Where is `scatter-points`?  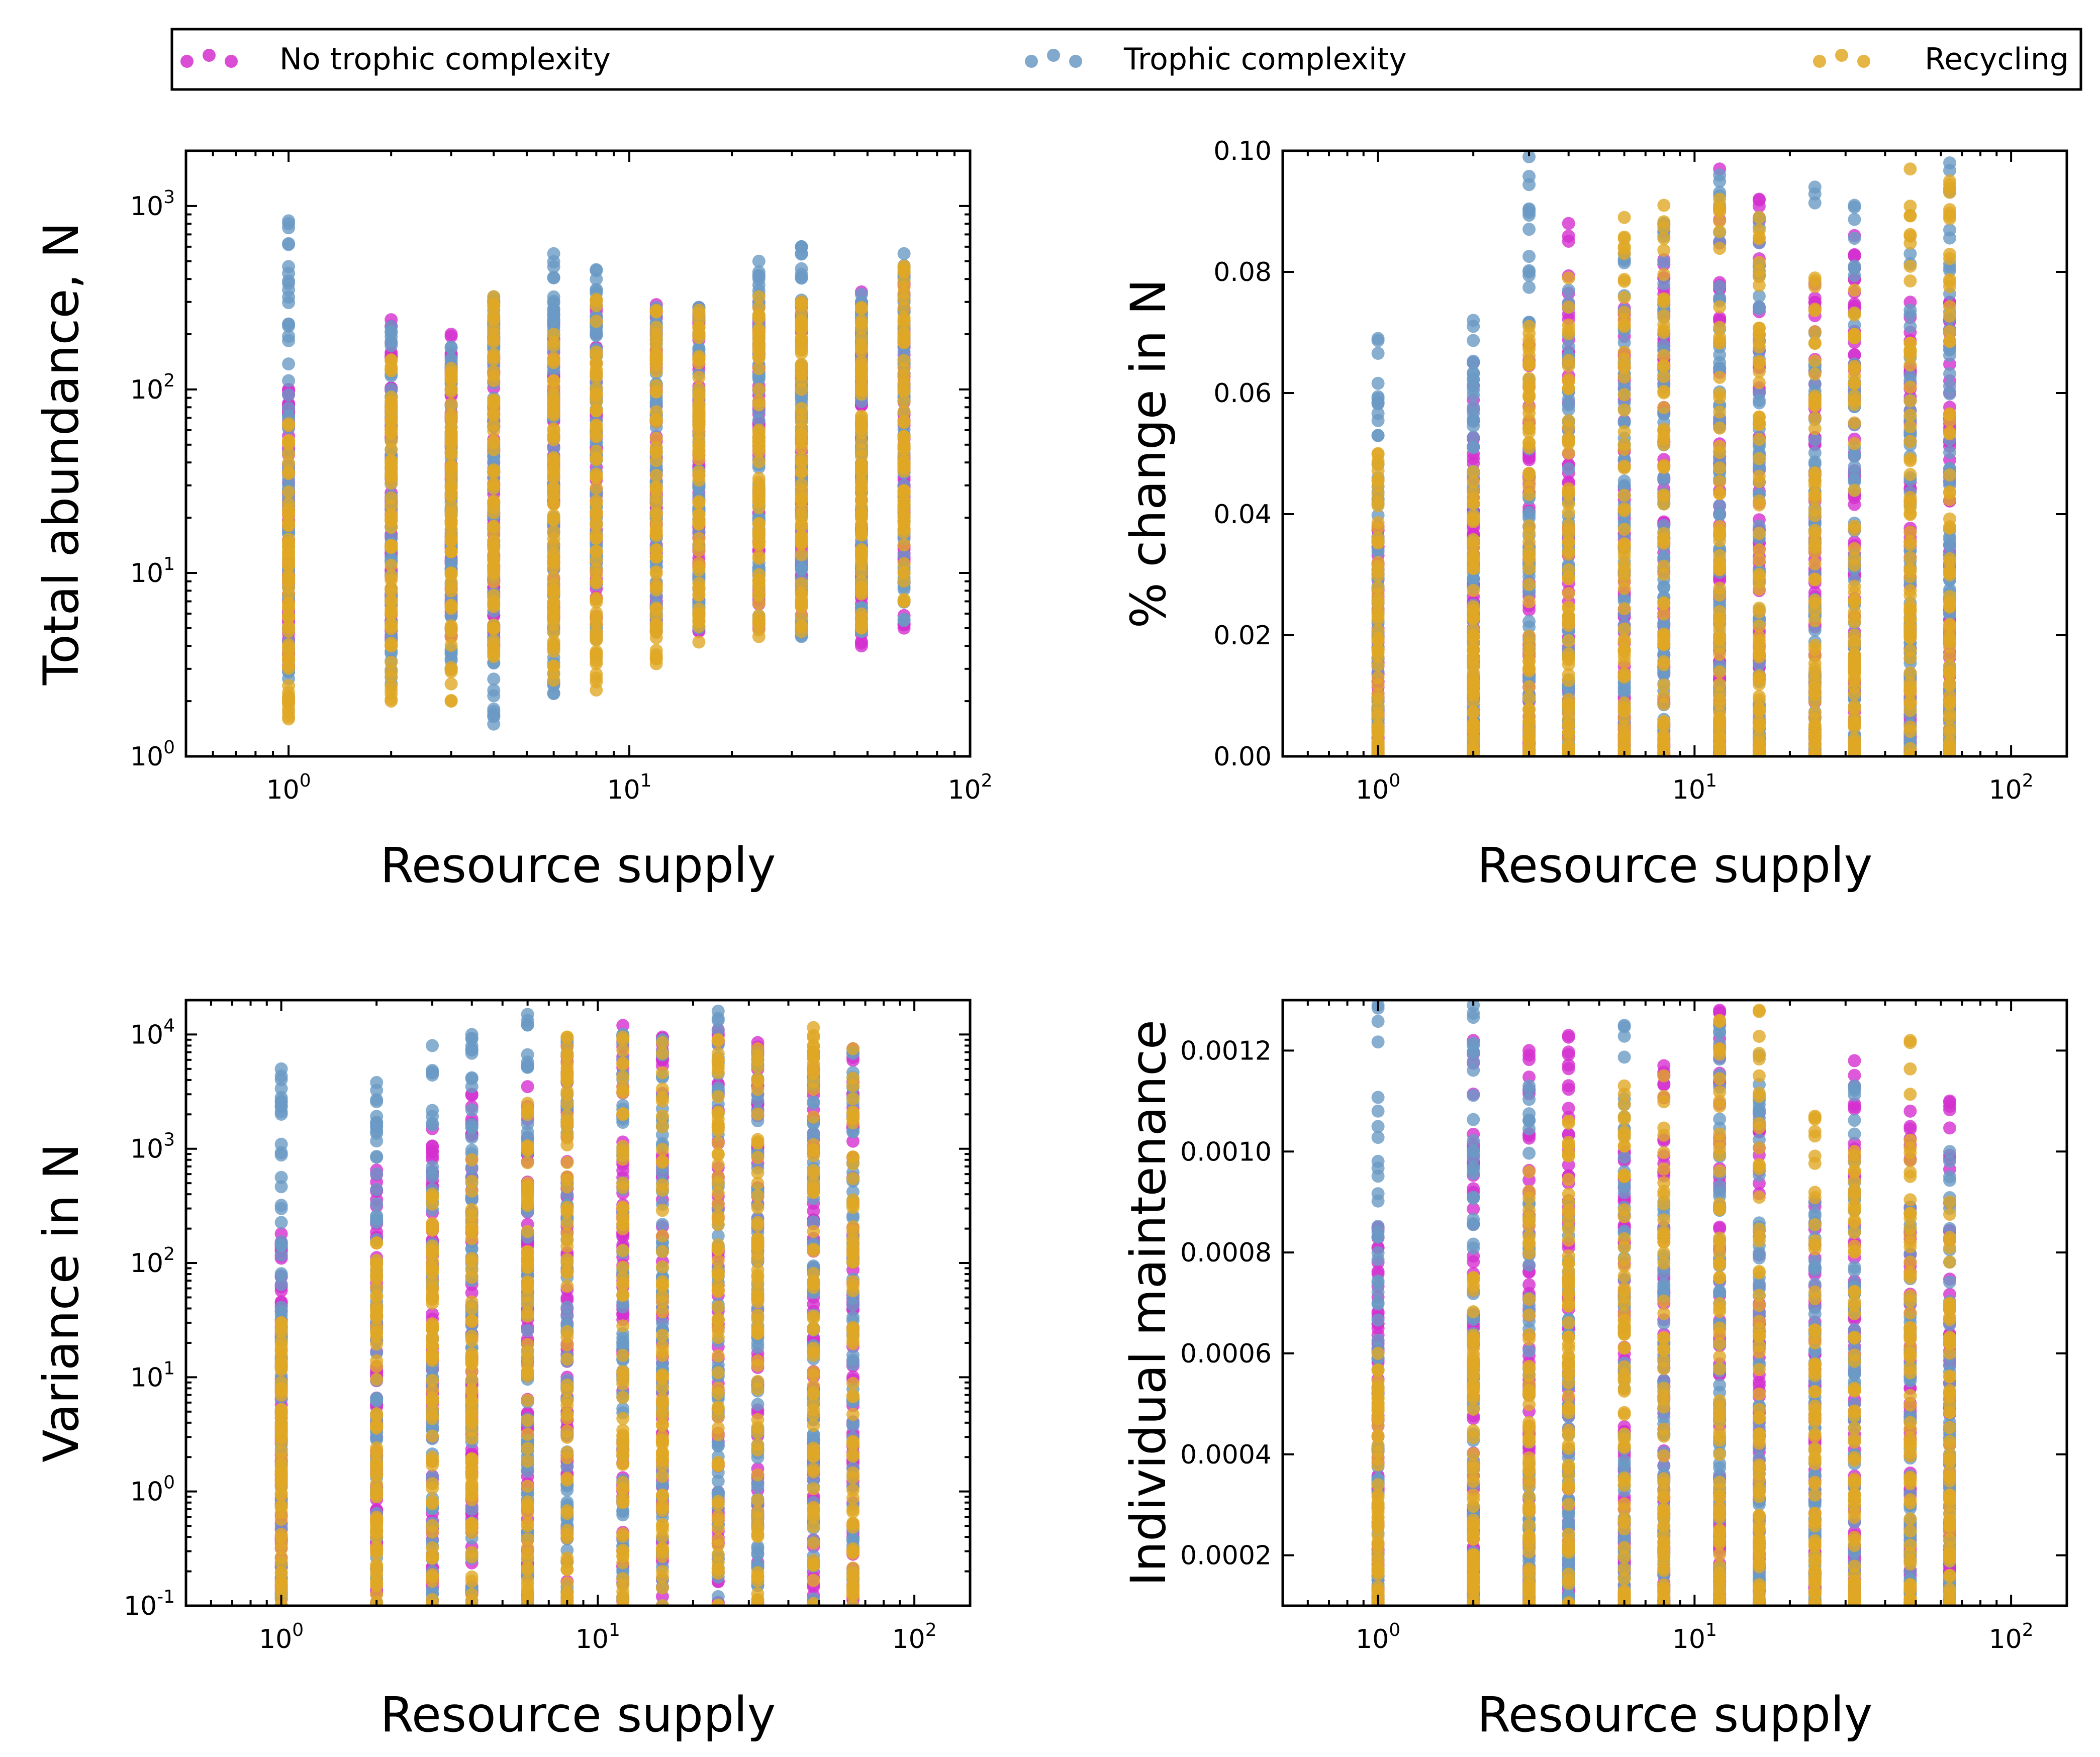
scatter-points is located at coordinates (1664, 453).